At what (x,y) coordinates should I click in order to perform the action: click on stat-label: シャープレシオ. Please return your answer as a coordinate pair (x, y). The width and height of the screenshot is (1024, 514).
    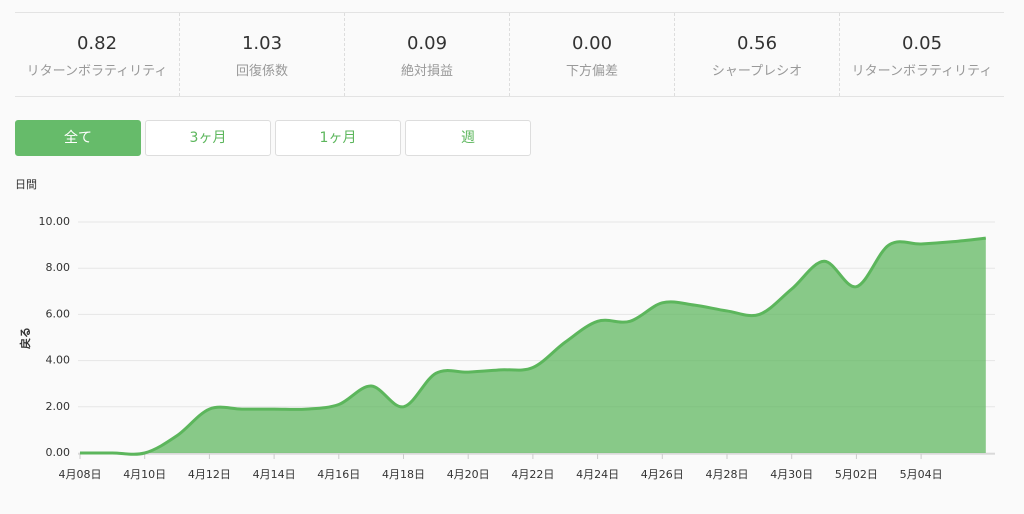
    Looking at the image, I should click on (757, 71).